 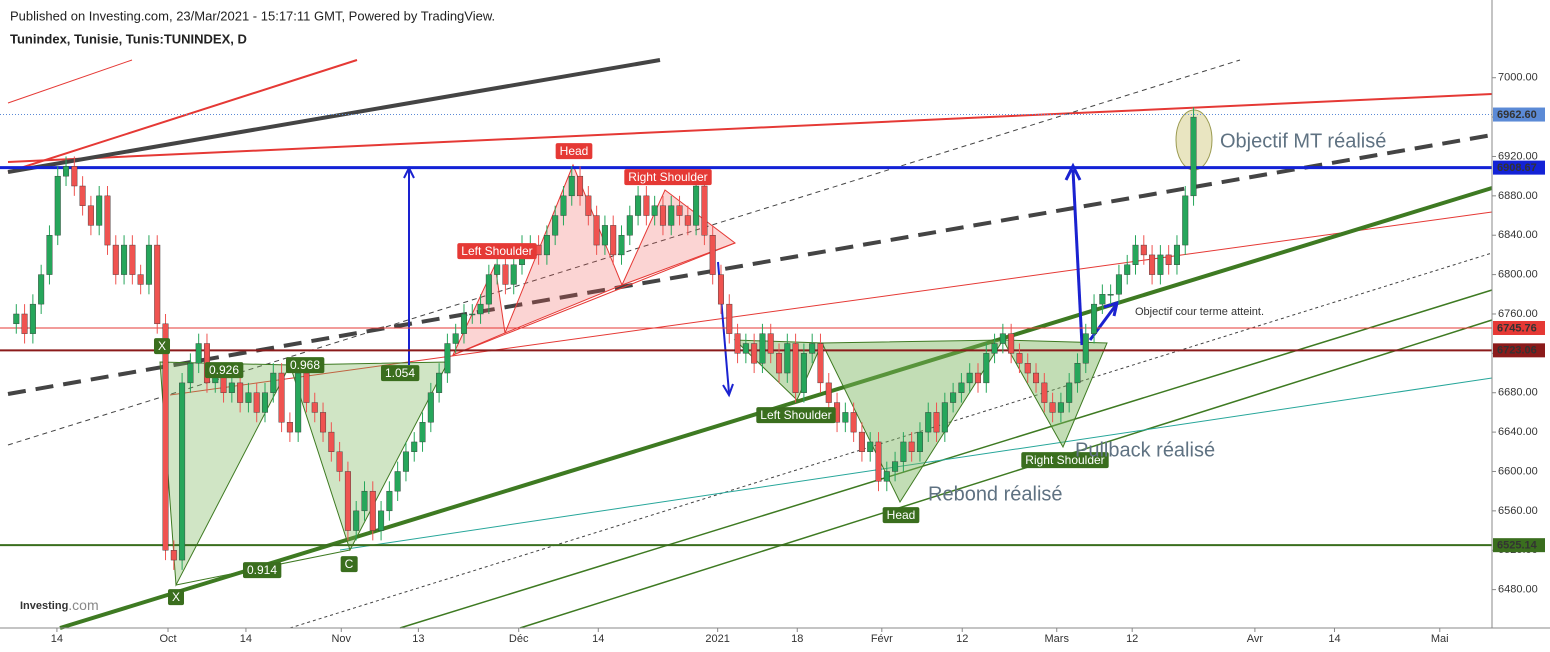 I want to click on y-tick-label: 6600.00, so click(x=1518, y=471).